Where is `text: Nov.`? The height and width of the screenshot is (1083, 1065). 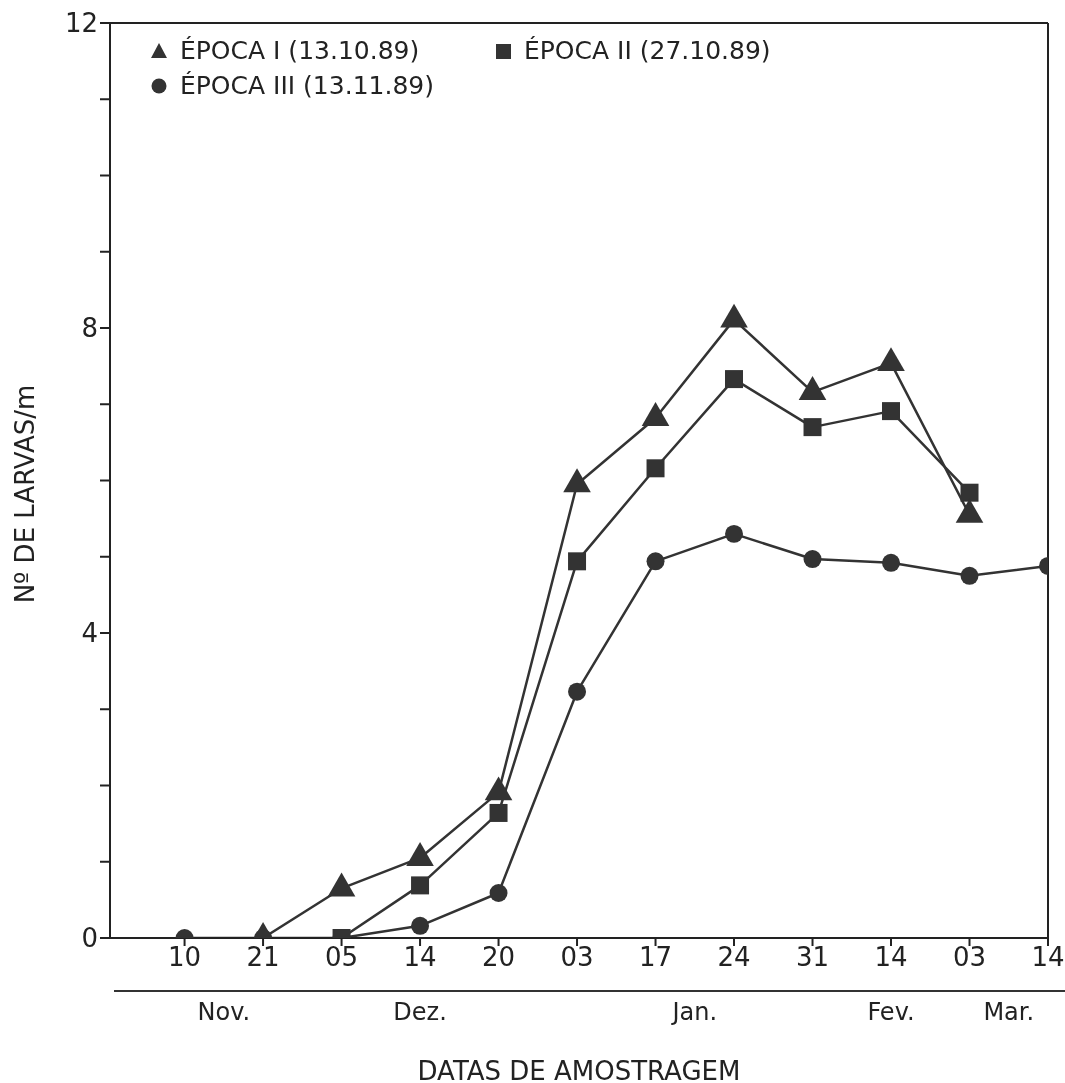
text: Nov. is located at coordinates (224, 1012).